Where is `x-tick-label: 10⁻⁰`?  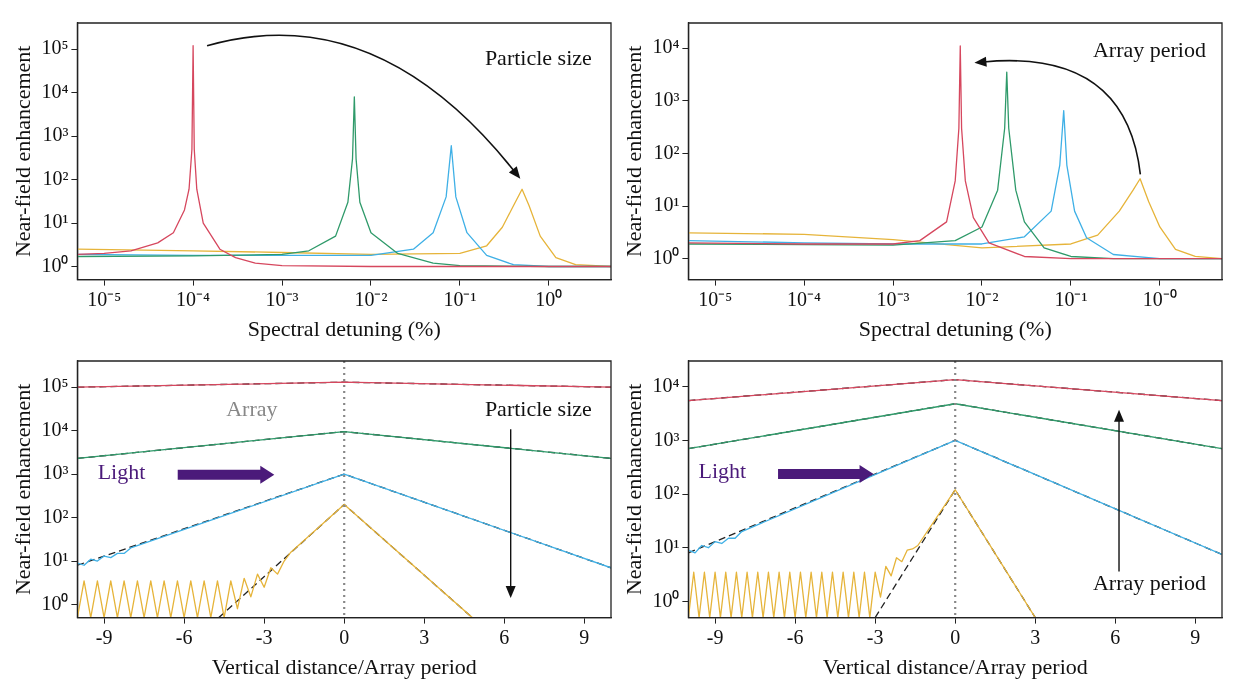
x-tick-label: 10⁻⁰ is located at coordinates (1159, 298).